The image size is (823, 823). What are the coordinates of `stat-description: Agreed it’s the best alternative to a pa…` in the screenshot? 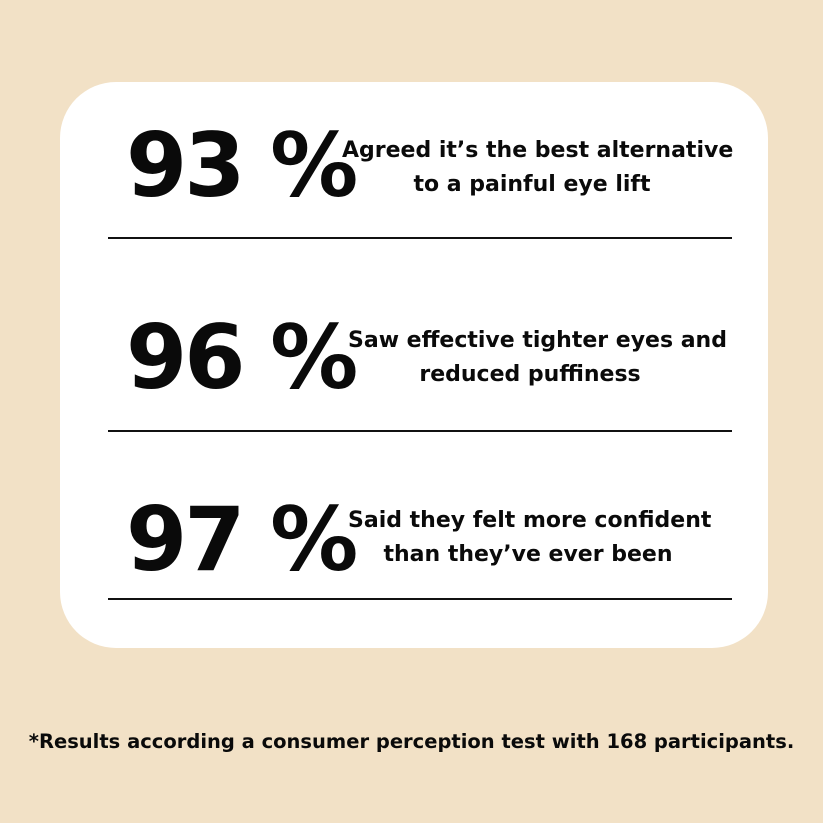 It's located at (538, 168).